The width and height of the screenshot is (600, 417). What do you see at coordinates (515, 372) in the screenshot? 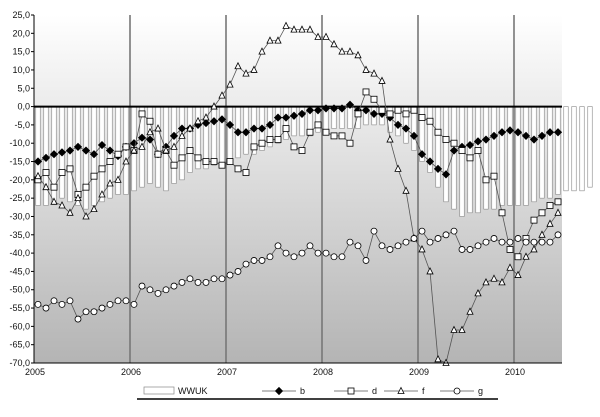
I see `x-year-label: 2010` at bounding box center [515, 372].